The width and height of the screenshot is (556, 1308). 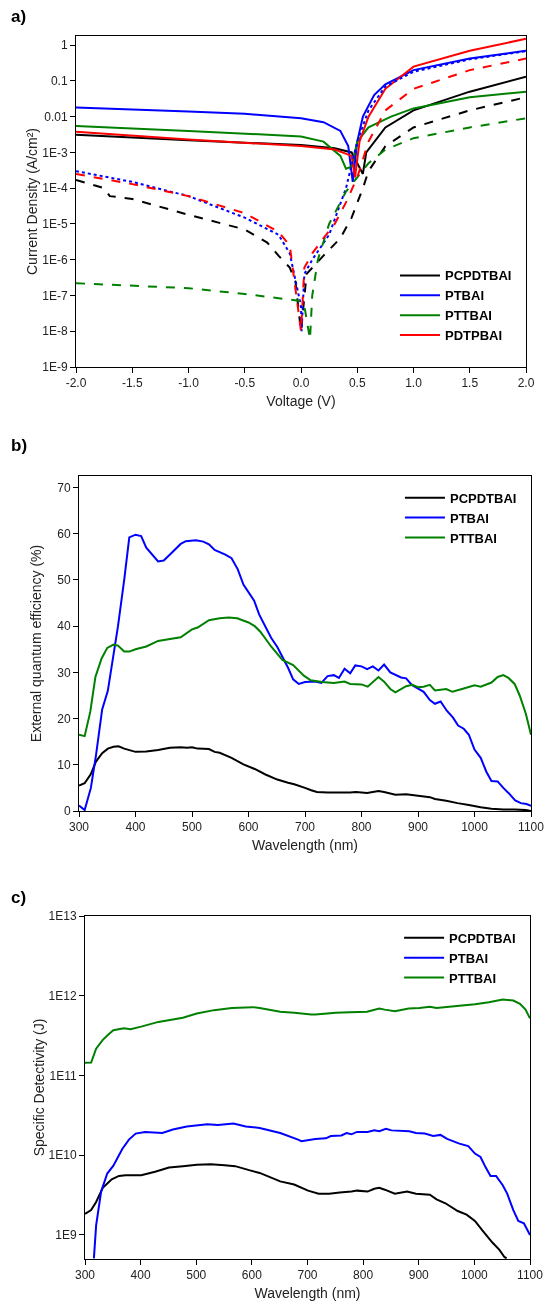 I want to click on y-tick-label: 1E10, so click(x=62, y=1155).